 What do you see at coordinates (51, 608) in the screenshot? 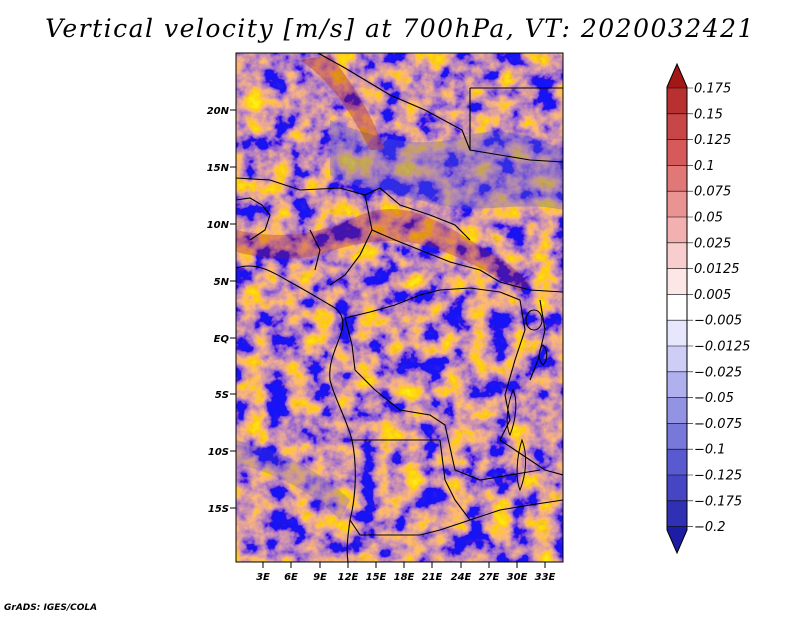
I see `grads-credit: GrADS: IGES/COLA` at bounding box center [51, 608].